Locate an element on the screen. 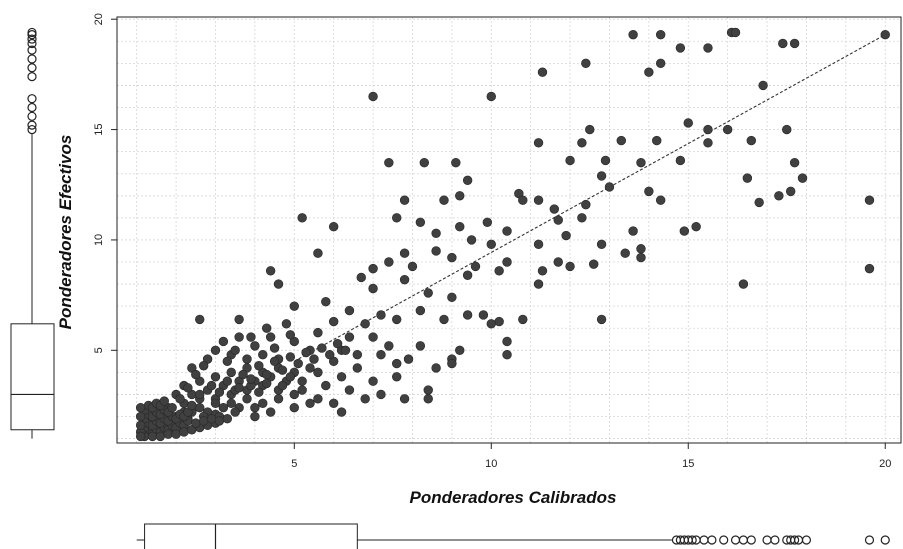 The image size is (903, 549). y-tick-label: 20 is located at coordinates (99, 19).